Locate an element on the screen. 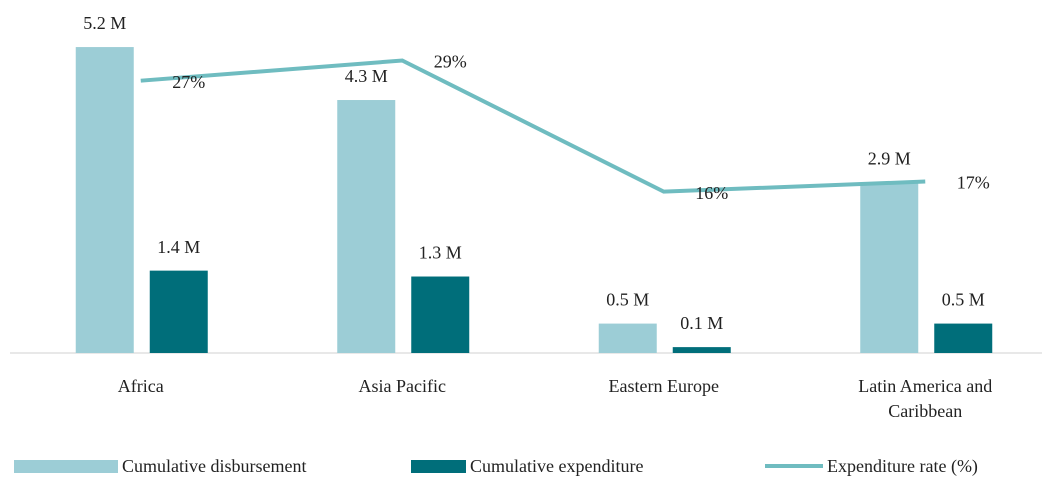 The image size is (1042, 477). legend-item: Cumulative disbursement is located at coordinates (160, 465).